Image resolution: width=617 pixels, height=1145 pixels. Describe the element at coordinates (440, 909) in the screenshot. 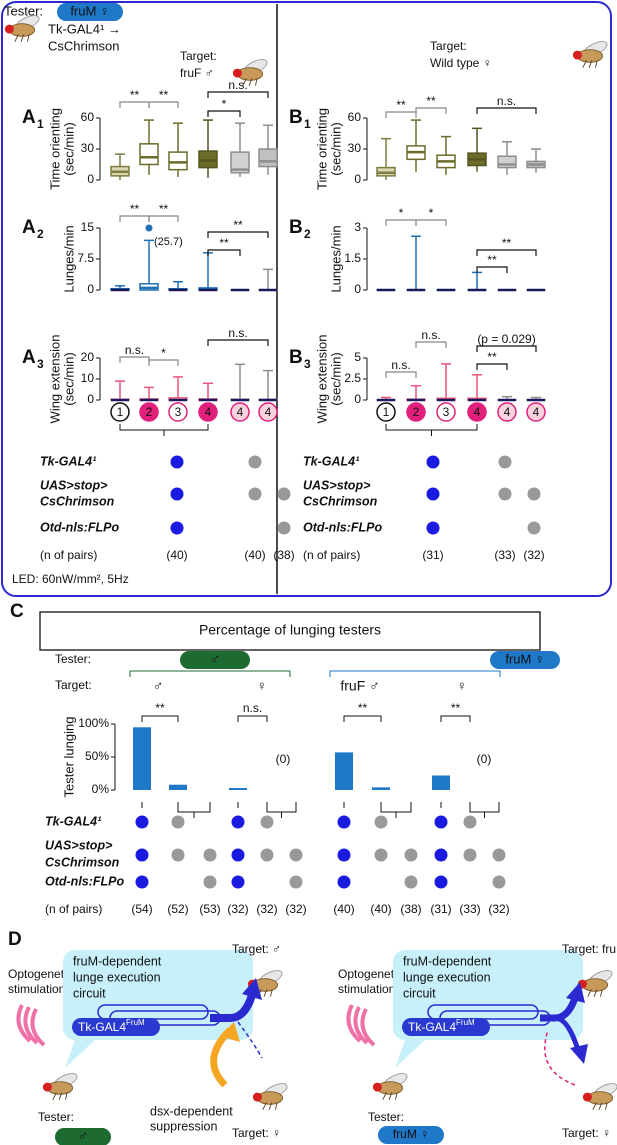

I see `n-value: (31)` at that location.